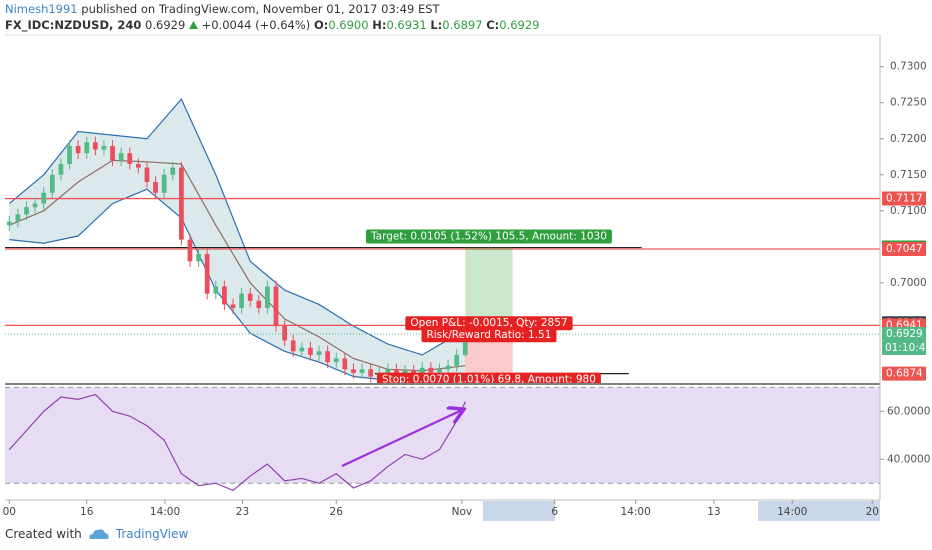 Image resolution: width=932 pixels, height=550 pixels. What do you see at coordinates (43, 534) in the screenshot?
I see `created-with: Created with` at bounding box center [43, 534].